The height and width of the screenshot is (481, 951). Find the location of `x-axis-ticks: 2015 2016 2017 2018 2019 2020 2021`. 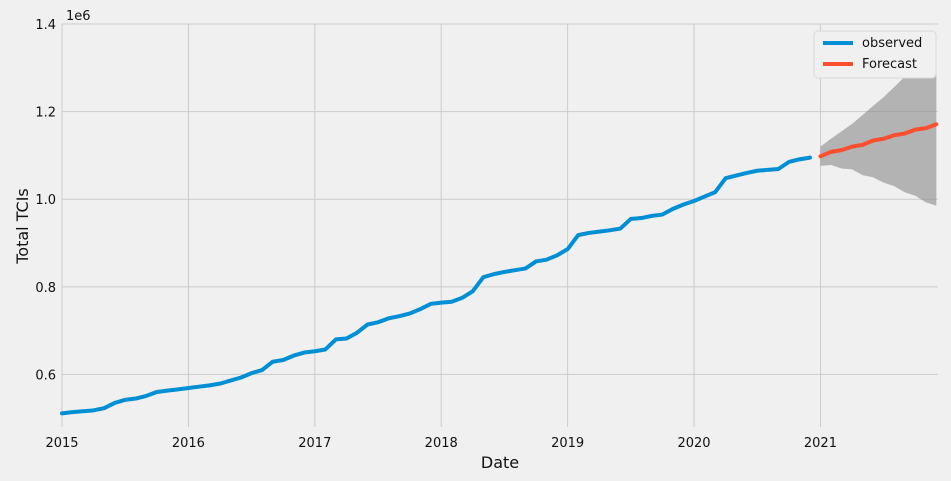

x-axis-ticks: 2015 2016 2017 2018 2019 2020 2021 is located at coordinates (441, 443).